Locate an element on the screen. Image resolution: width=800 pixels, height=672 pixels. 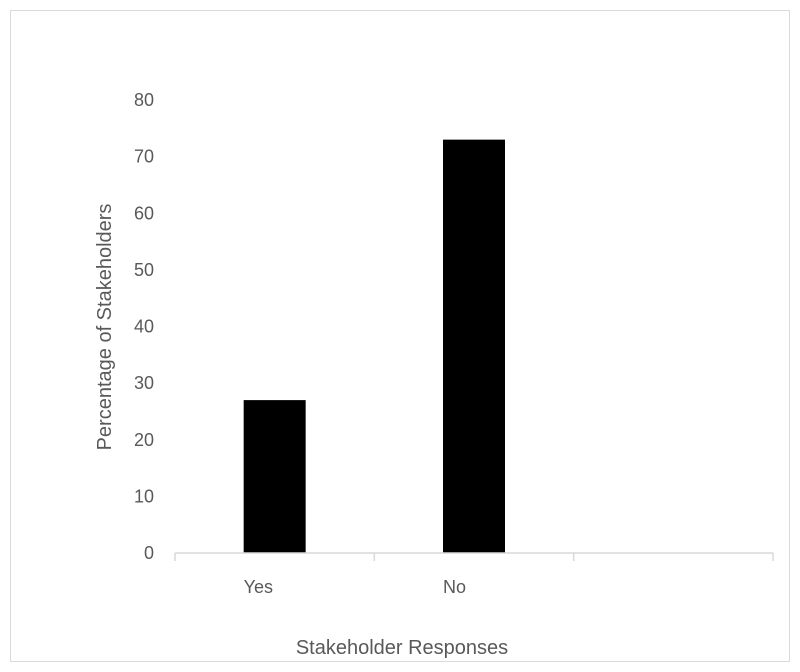
y-tick-label: 0 is located at coordinates (149, 553).